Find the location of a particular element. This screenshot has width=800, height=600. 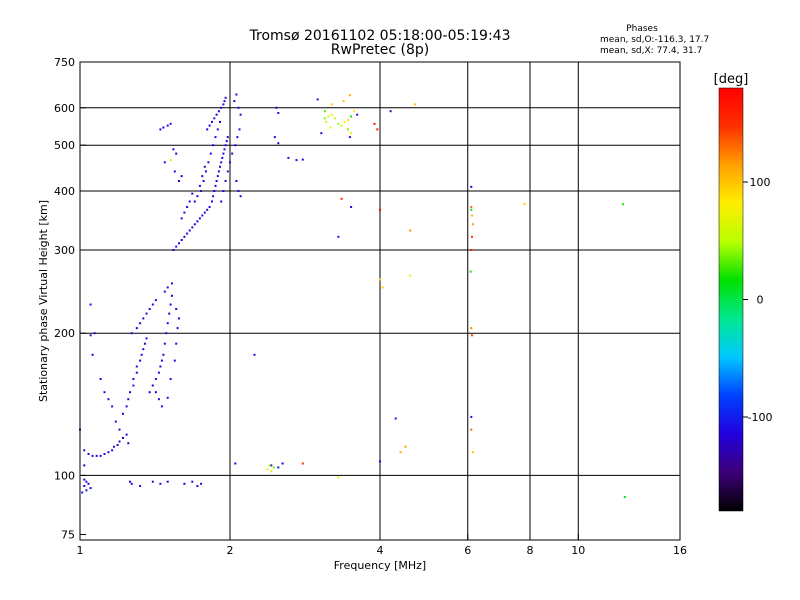

colorbar-tick-label: 0 is located at coordinates (760, 300).